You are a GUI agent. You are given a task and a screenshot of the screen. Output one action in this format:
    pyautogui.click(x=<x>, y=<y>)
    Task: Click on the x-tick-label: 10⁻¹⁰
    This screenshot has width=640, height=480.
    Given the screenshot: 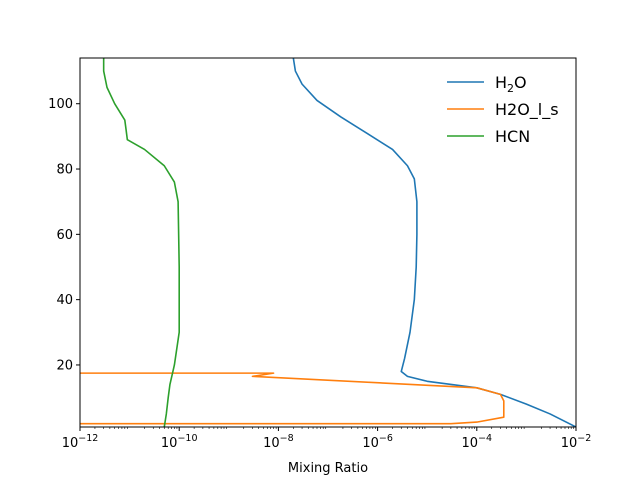 What is the action you would take?
    pyautogui.click(x=179, y=442)
    